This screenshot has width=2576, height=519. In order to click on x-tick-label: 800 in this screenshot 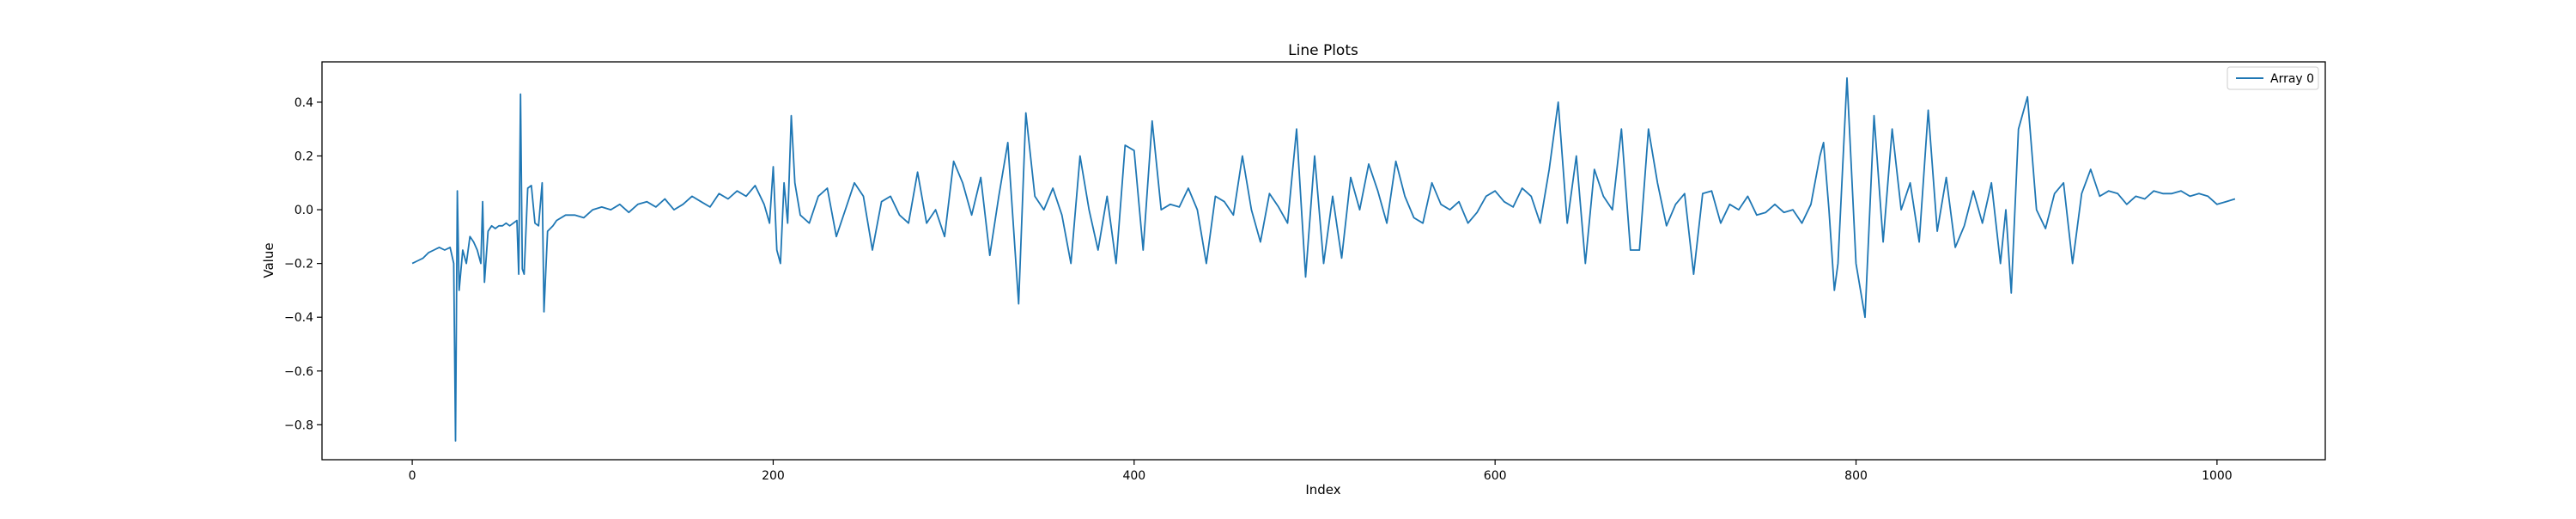, I will do `click(1856, 476)`.